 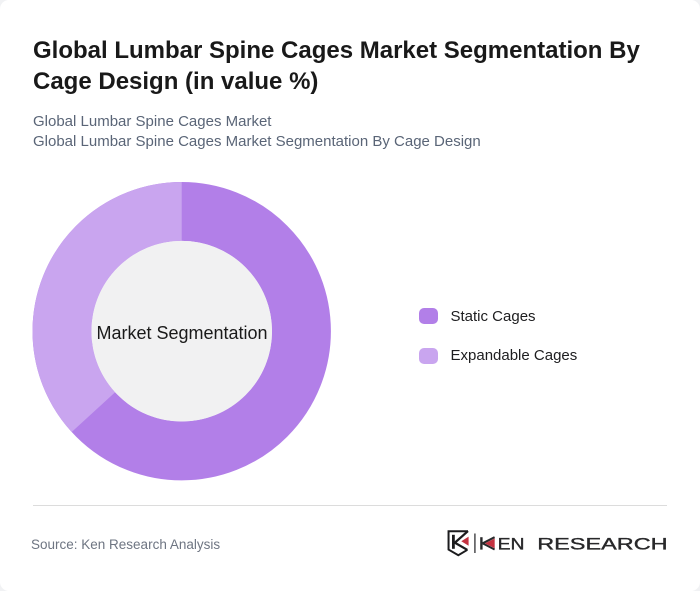 What do you see at coordinates (511, 544) in the screenshot?
I see `svg-text: EN` at bounding box center [511, 544].